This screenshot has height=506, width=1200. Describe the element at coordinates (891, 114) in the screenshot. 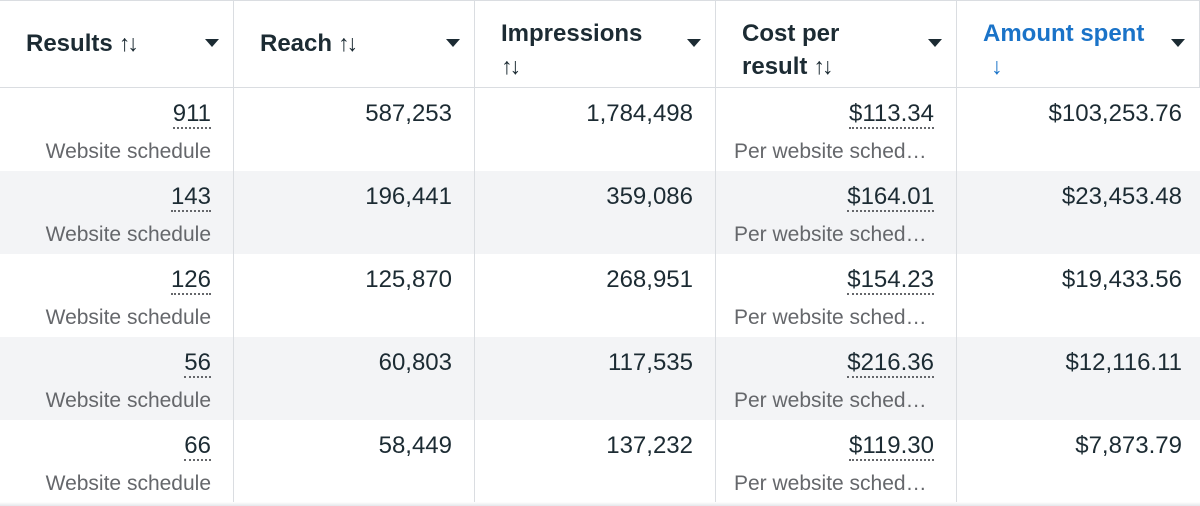

I see `cost-value: $113.34` at that location.